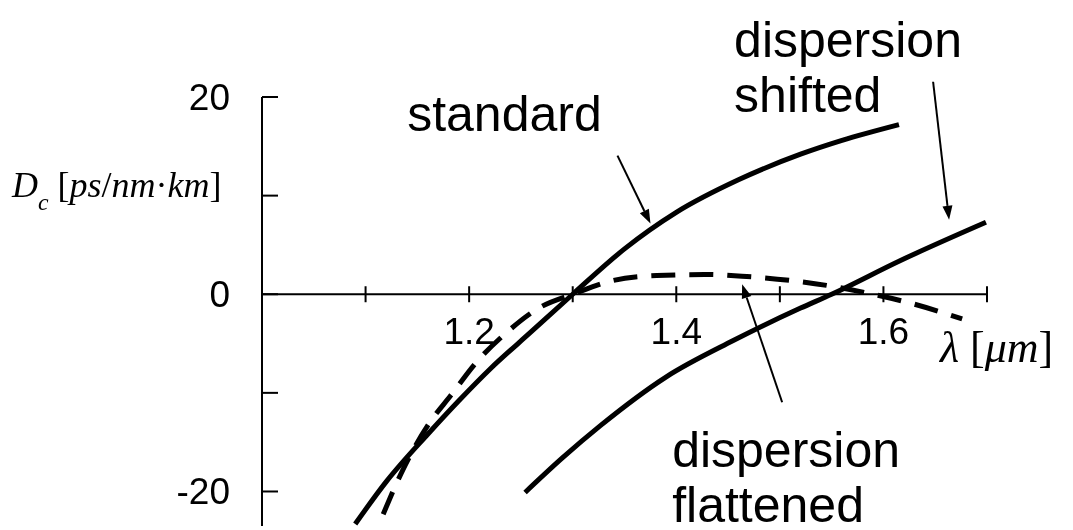 This screenshot has width=1073, height=530. Describe the element at coordinates (203, 491) in the screenshot. I see `y-tick-label: -20` at that location.